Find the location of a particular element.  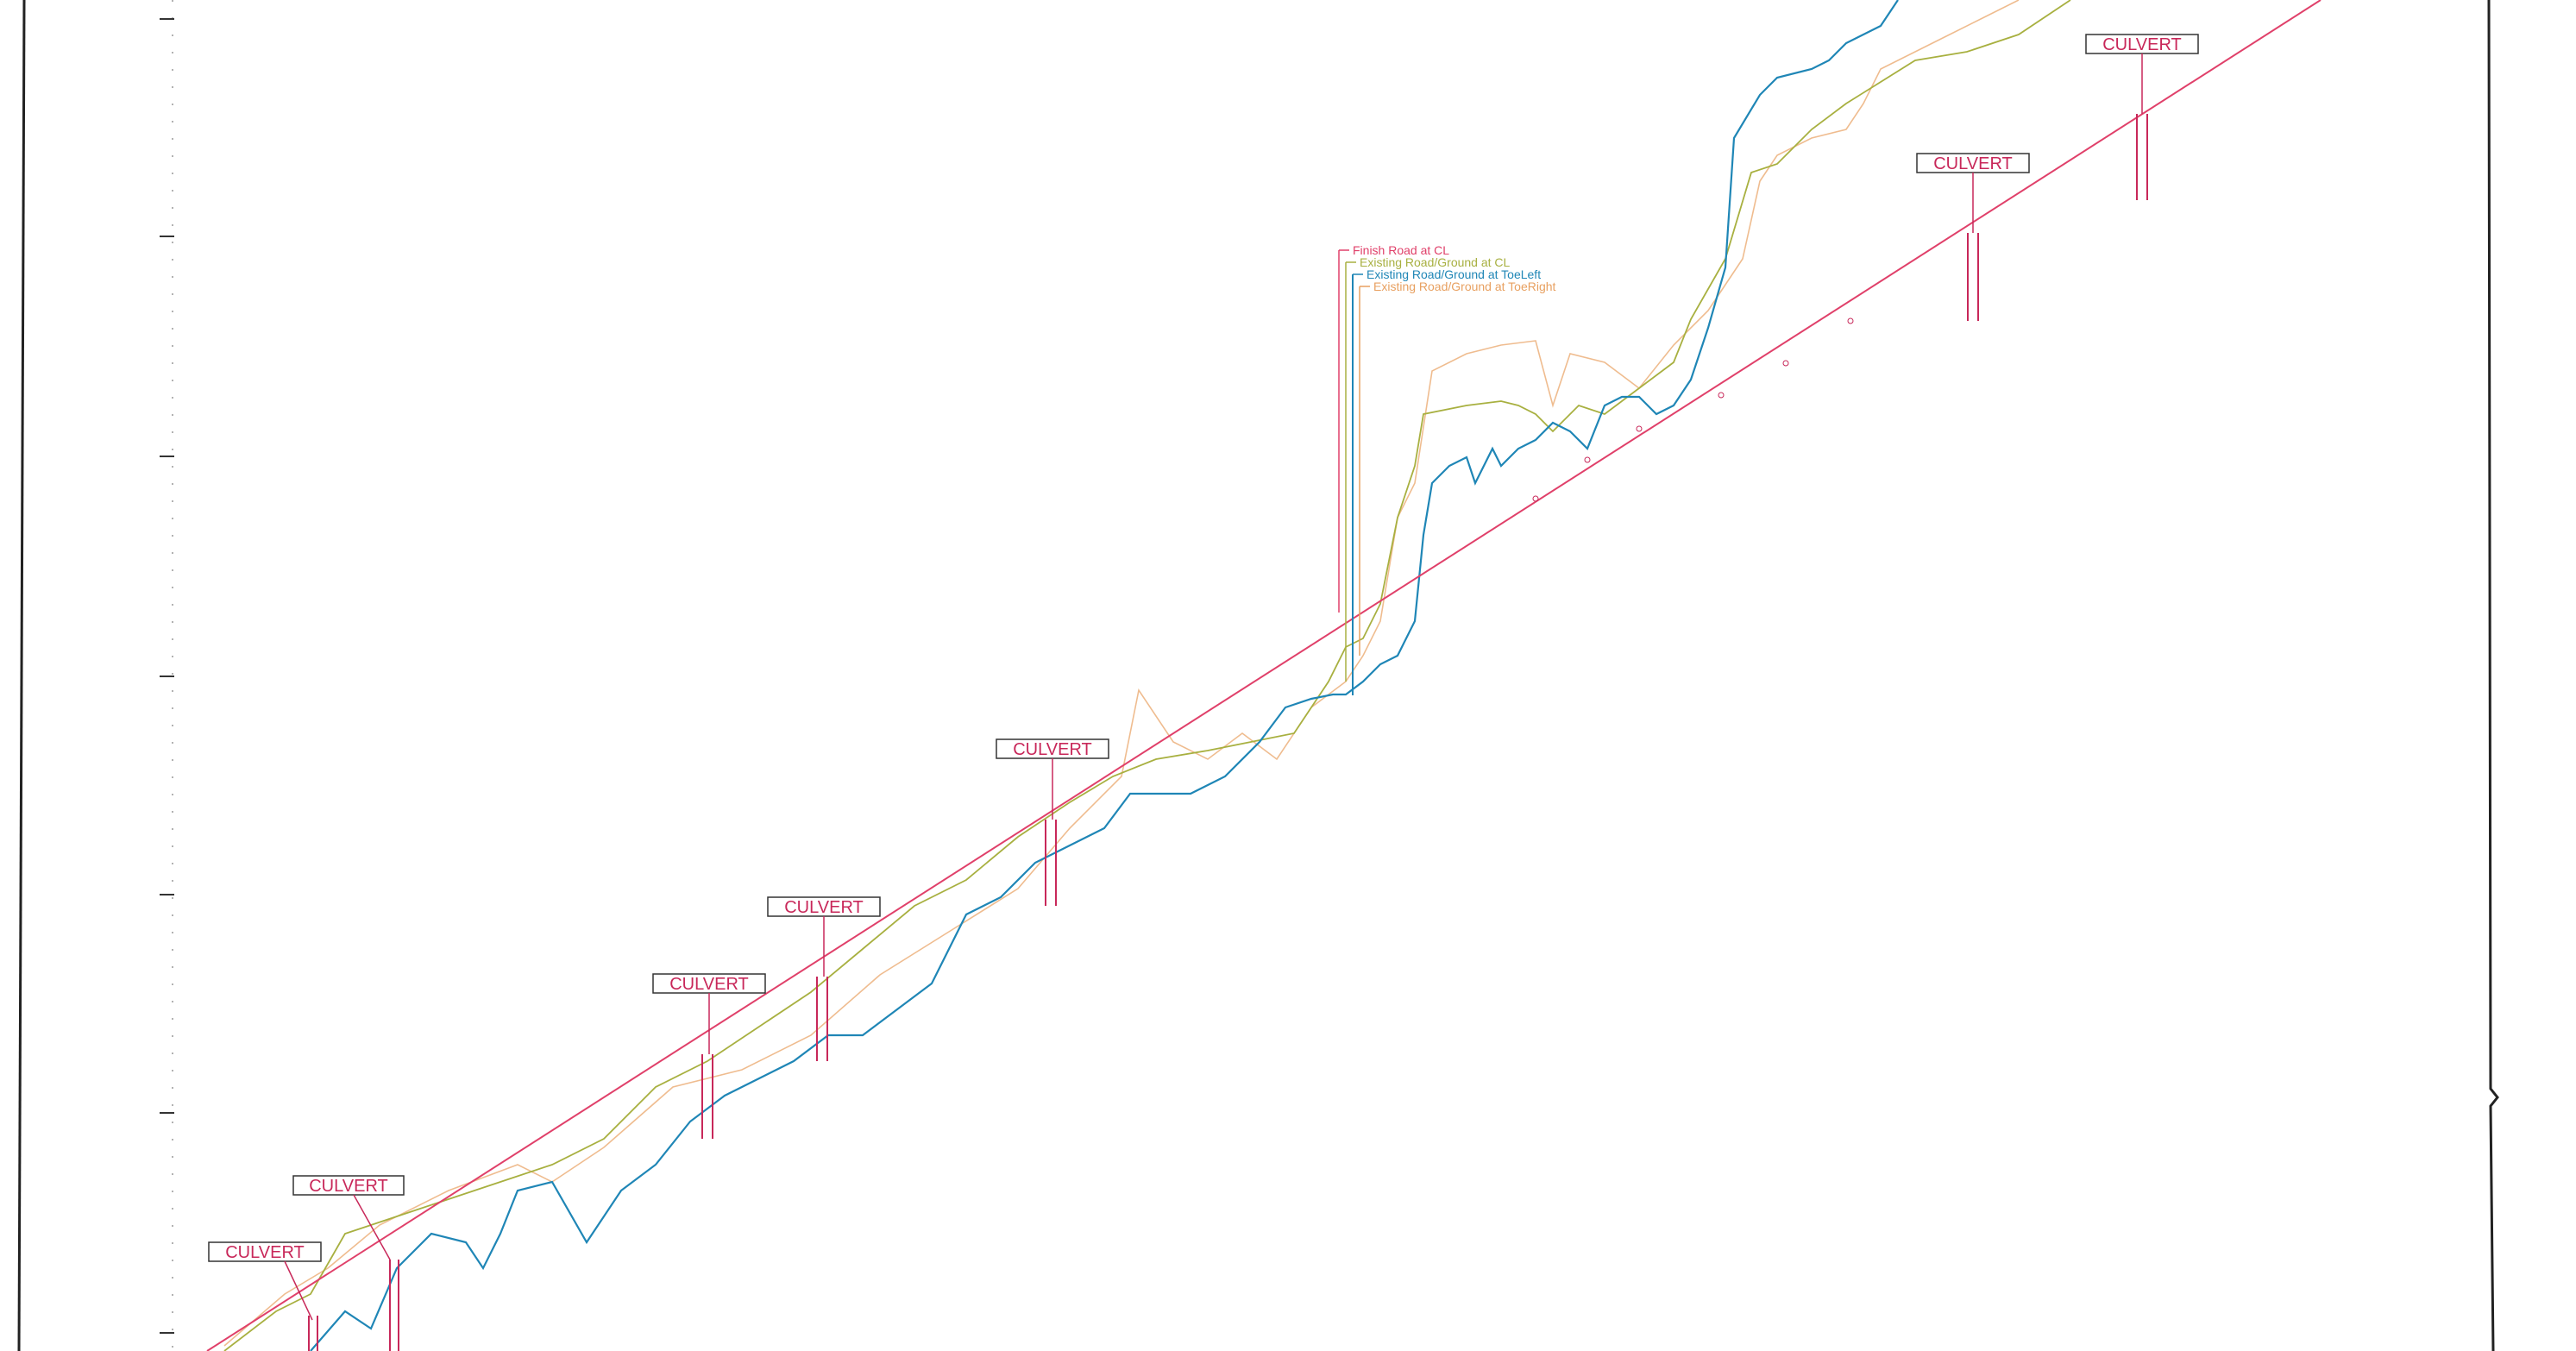

right-border-line is located at coordinates (2493, 675).